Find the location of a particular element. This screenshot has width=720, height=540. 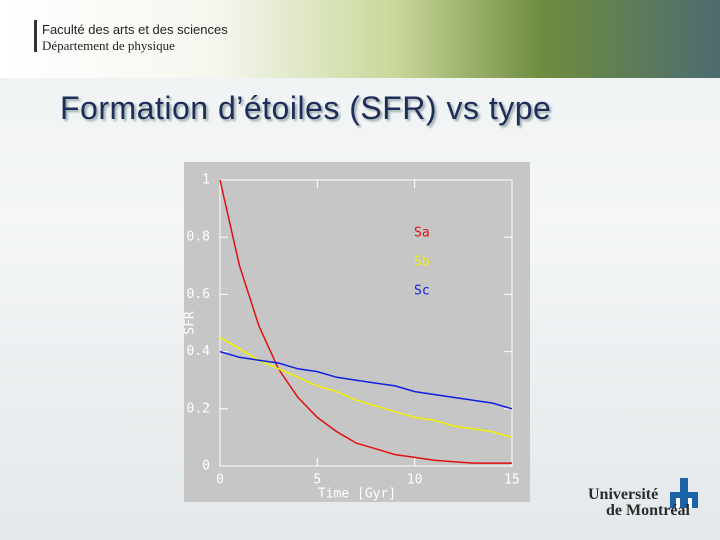

logo-text: de Montréal is located at coordinates (648, 510).